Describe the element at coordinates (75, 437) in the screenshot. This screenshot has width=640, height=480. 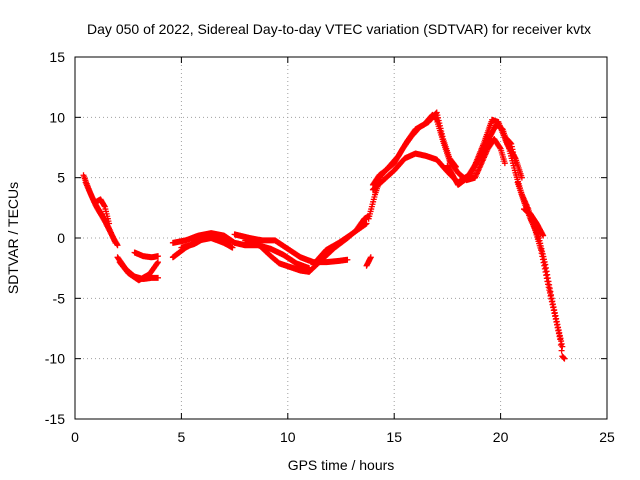
I see `x-tick-label: 0` at that location.